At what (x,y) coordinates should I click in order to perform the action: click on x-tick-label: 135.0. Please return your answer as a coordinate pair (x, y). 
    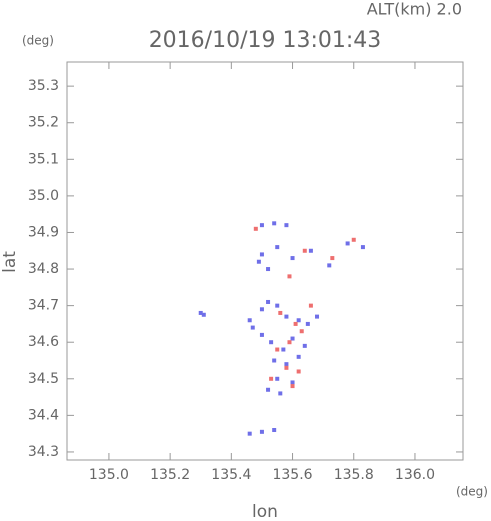
    Looking at the image, I should click on (109, 475).